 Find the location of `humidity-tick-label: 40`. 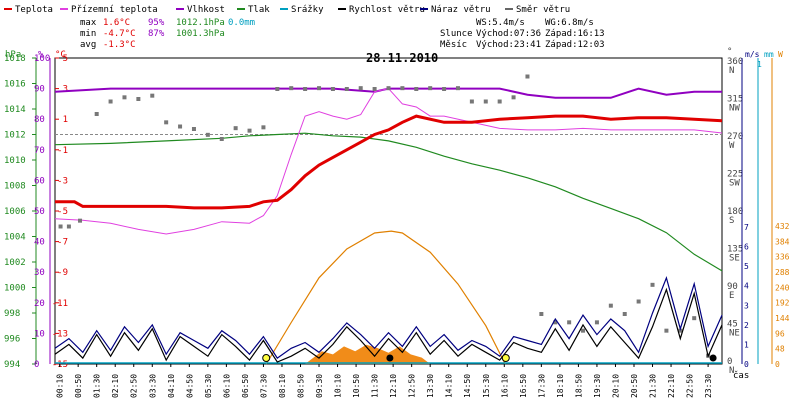

humidity-tick-label: 40 is located at coordinates (39, 243).